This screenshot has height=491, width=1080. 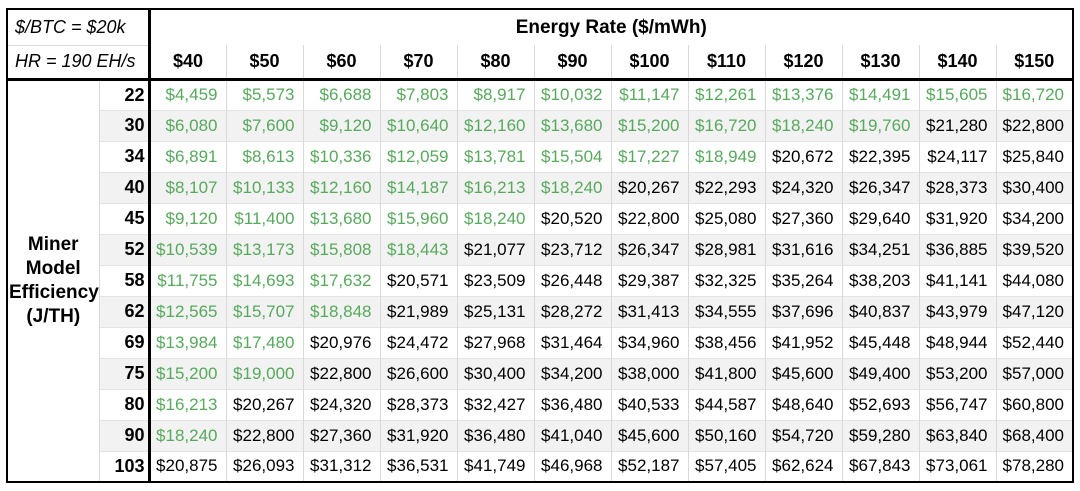 I want to click on cost-cell: $15,808, so click(x=341, y=249).